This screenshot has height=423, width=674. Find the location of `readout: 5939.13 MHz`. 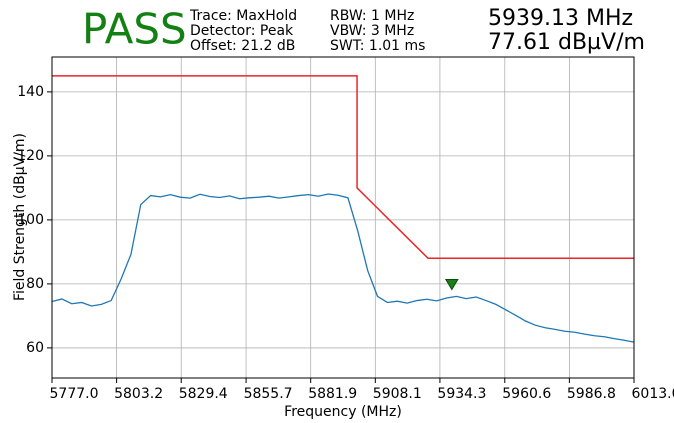

readout: 5939.13 MHz is located at coordinates (560, 18).